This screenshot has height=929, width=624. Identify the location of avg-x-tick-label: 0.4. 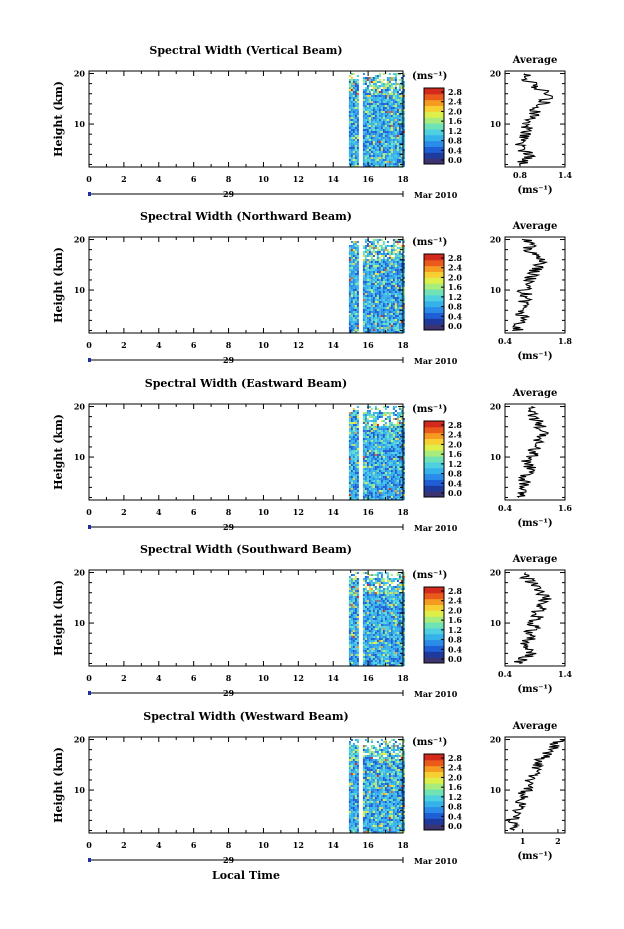
(505, 508).